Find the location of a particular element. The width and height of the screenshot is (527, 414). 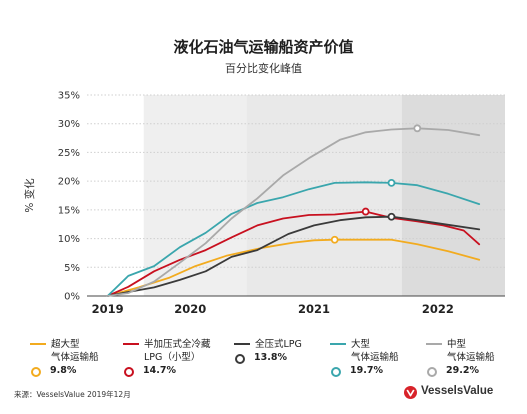

chart-title: 液化石油气运输船资产价值 is located at coordinates (263, 47).